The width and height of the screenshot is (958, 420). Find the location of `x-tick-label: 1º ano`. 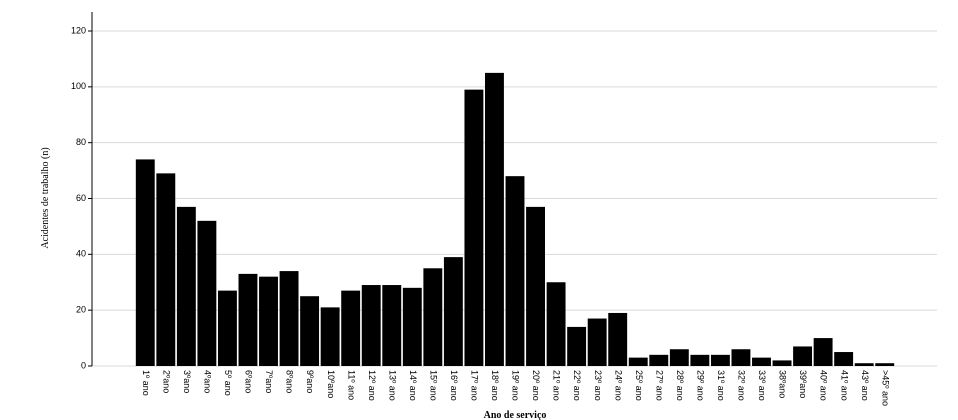

x-tick-label: 1º ano is located at coordinates (146, 383).